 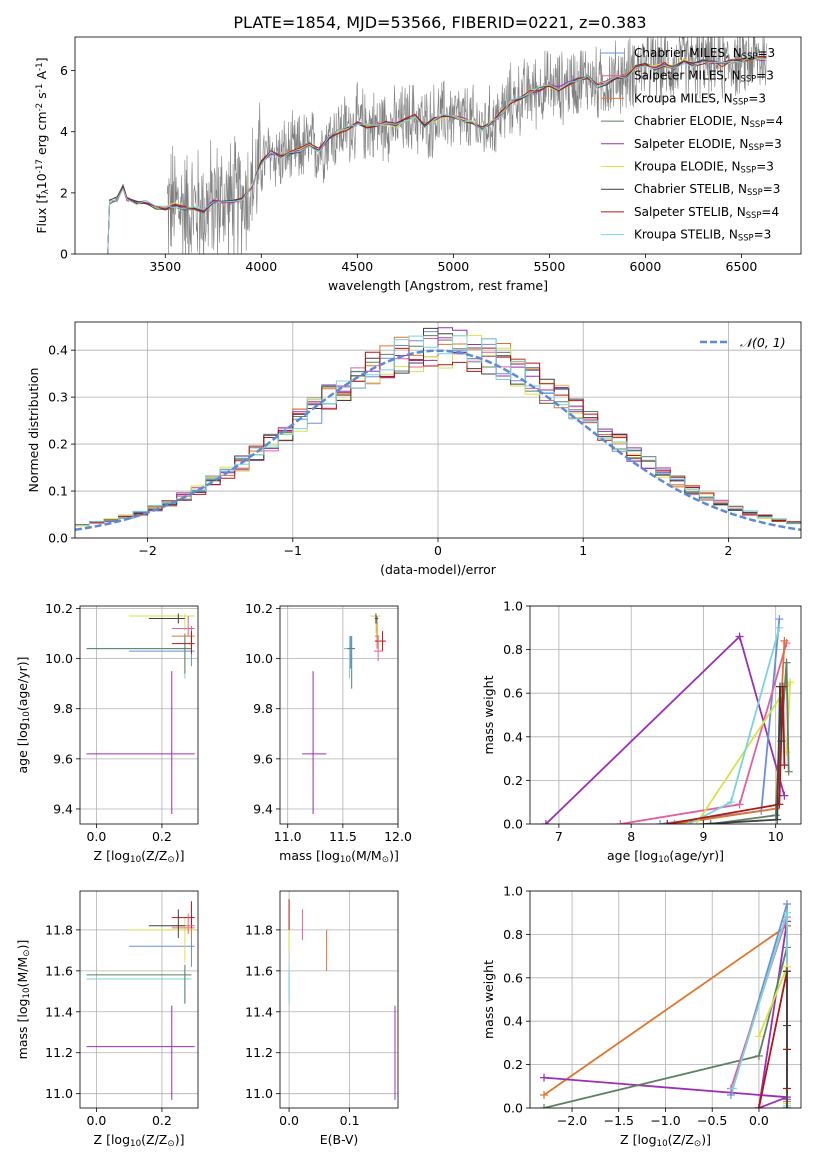 I want to click on y-tick-label: 9.4, so click(x=63, y=808).